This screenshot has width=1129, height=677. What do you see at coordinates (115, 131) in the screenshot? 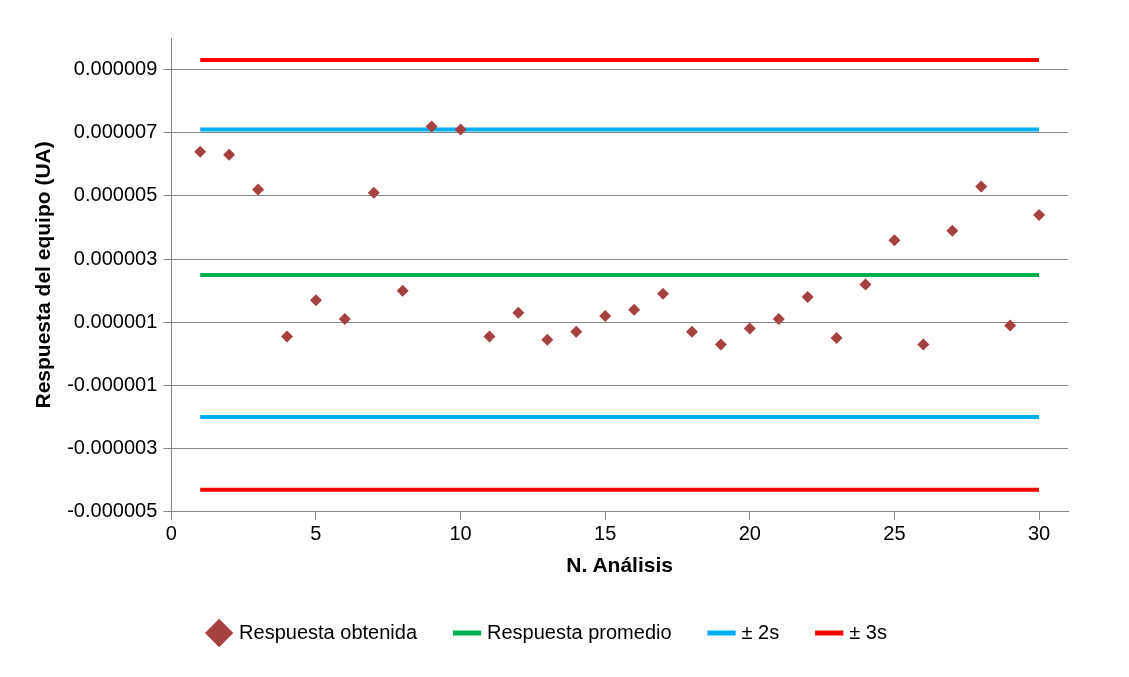
I see `y-tick-label: 0.000007` at bounding box center [115, 131].